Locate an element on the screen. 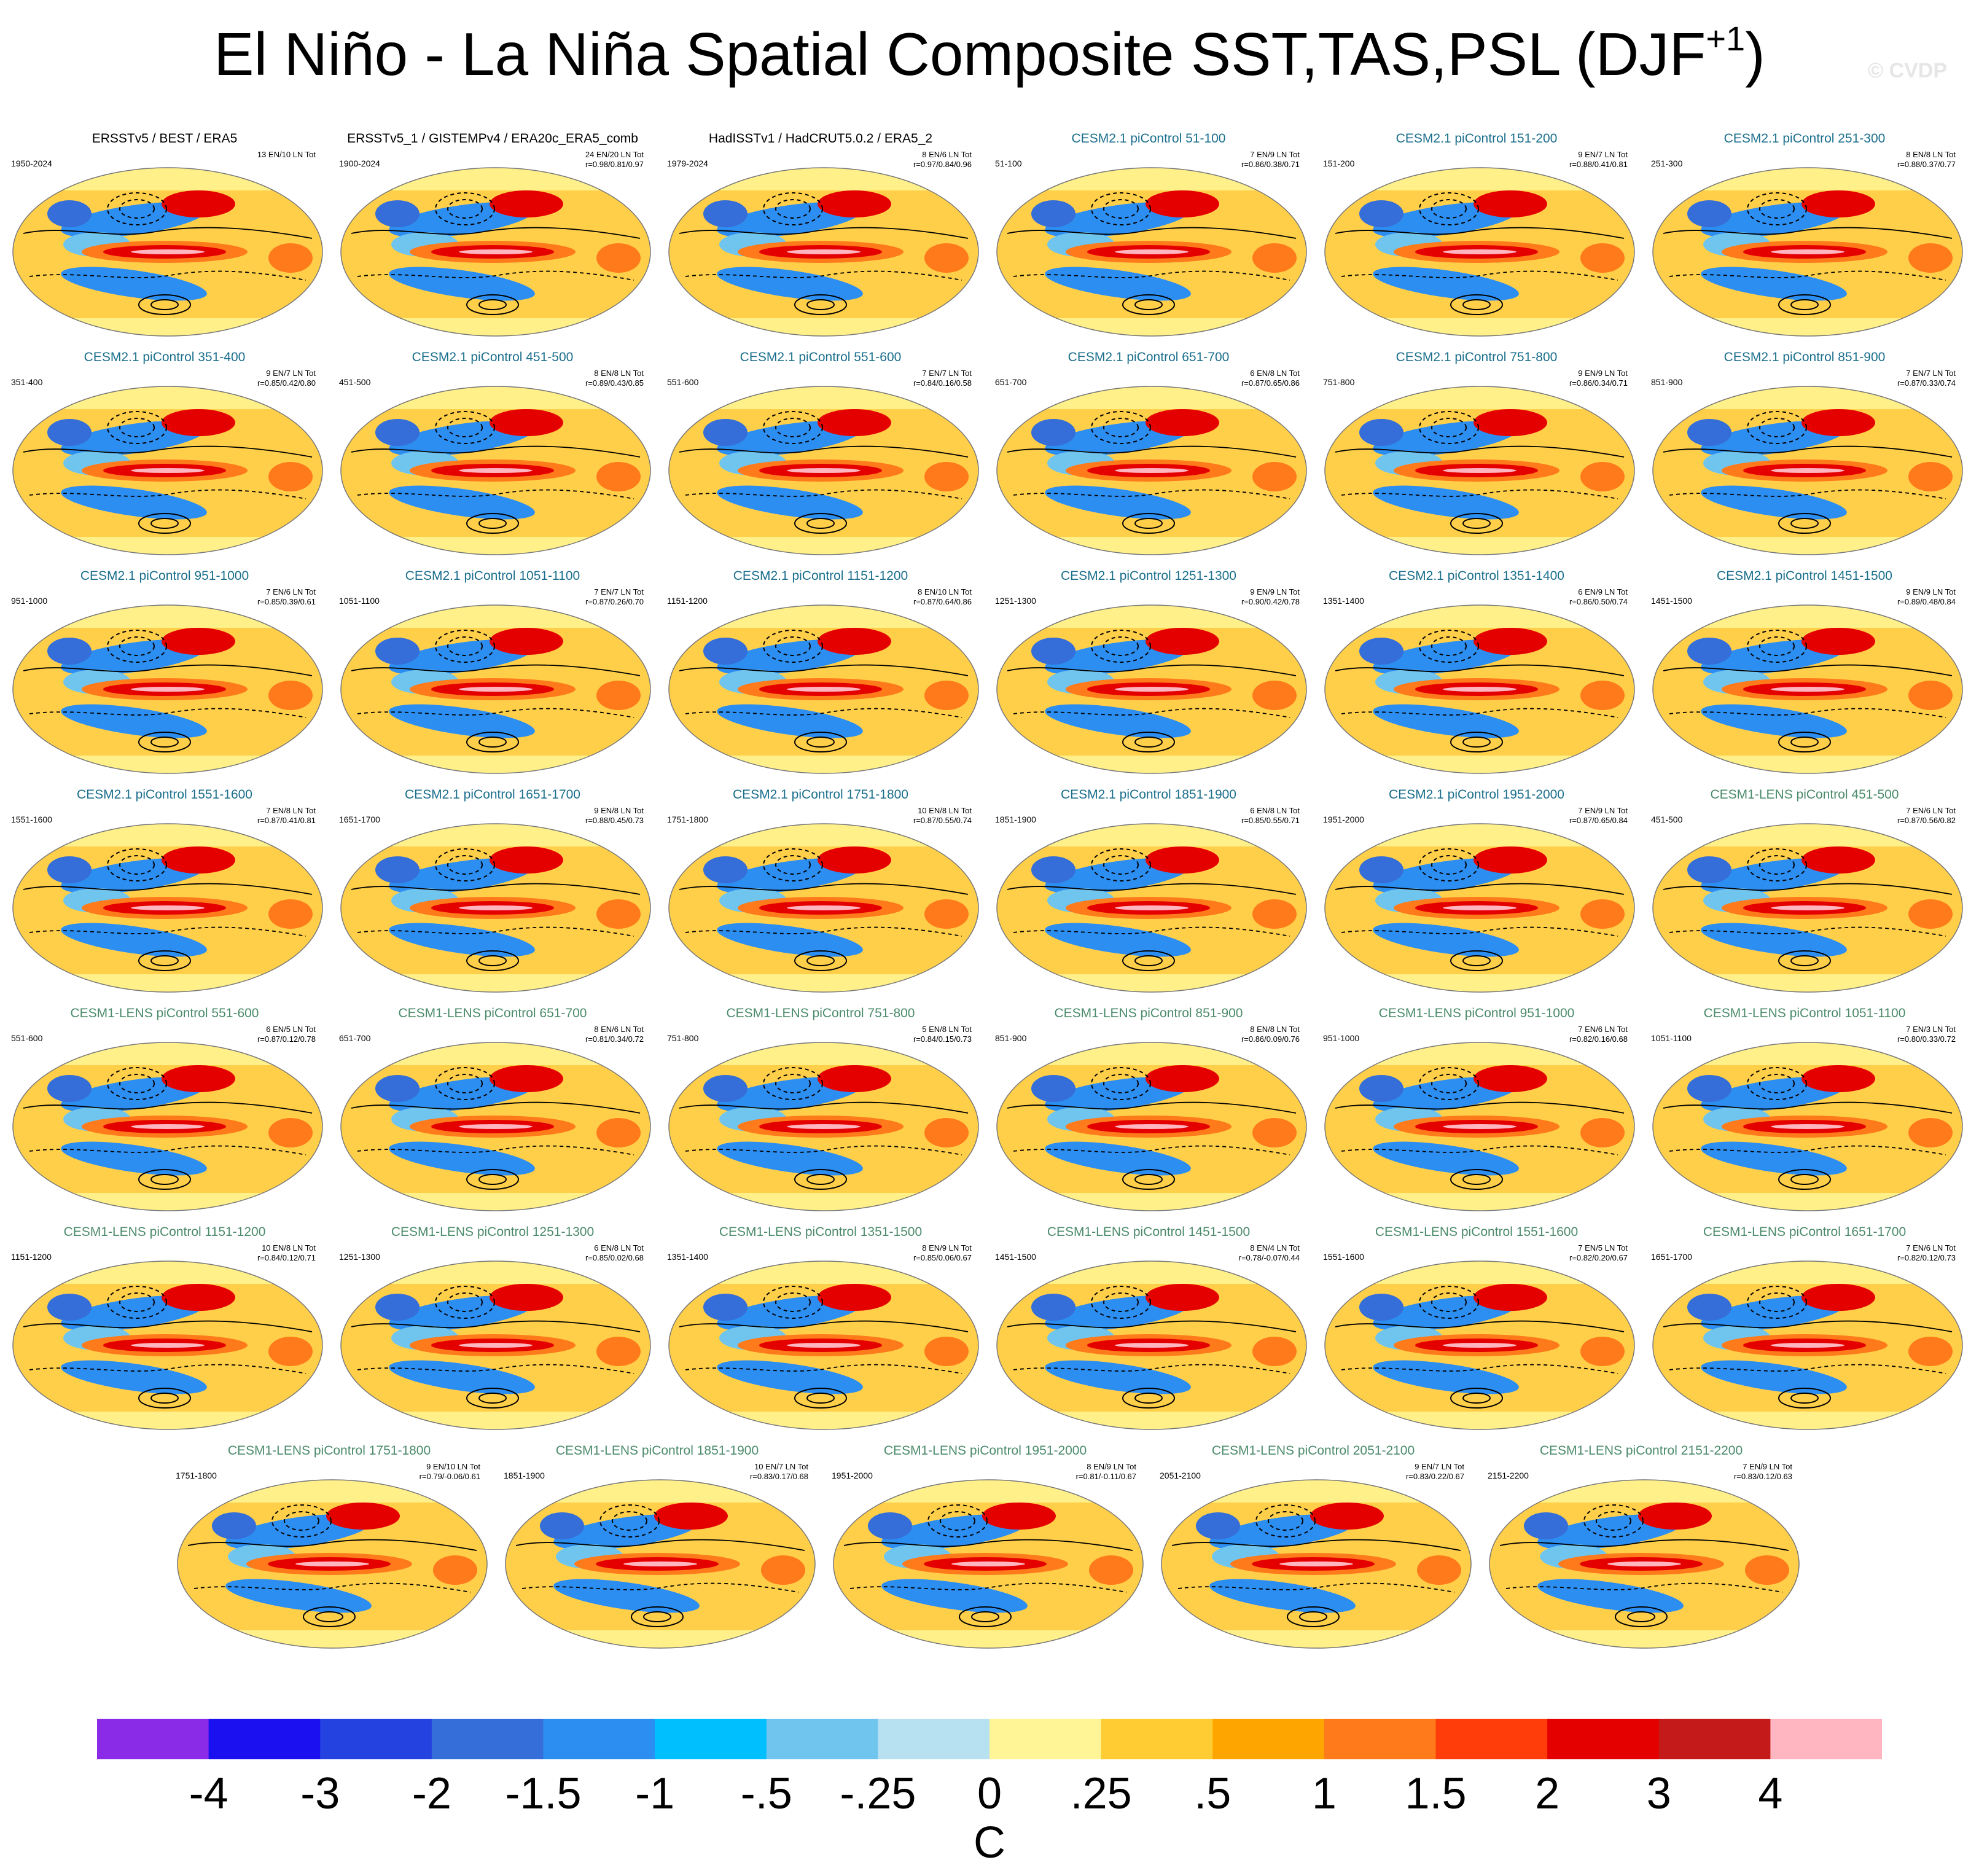 The image size is (1979, 1876). panel-correlation: r=0.88/0.45/0.73 is located at coordinates (614, 820).